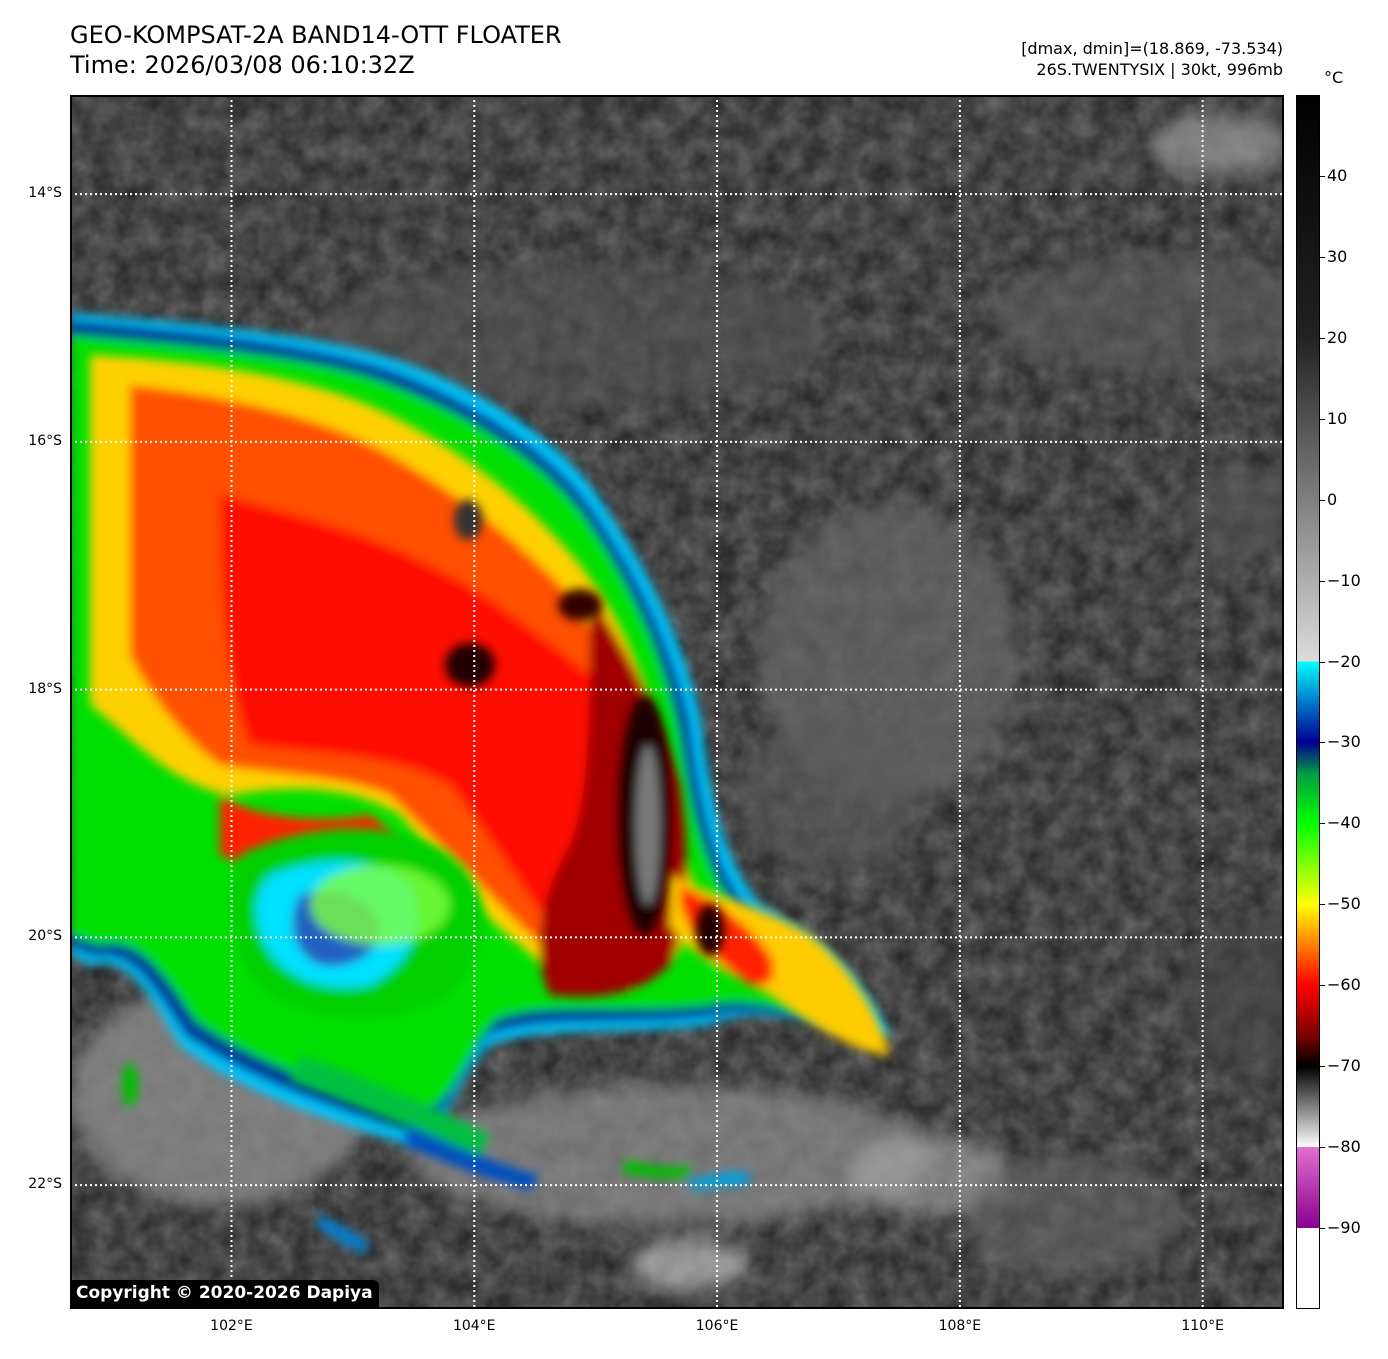  What do you see at coordinates (1332, 499) in the screenshot?
I see `colorbar-tick-label: 0` at bounding box center [1332, 499].